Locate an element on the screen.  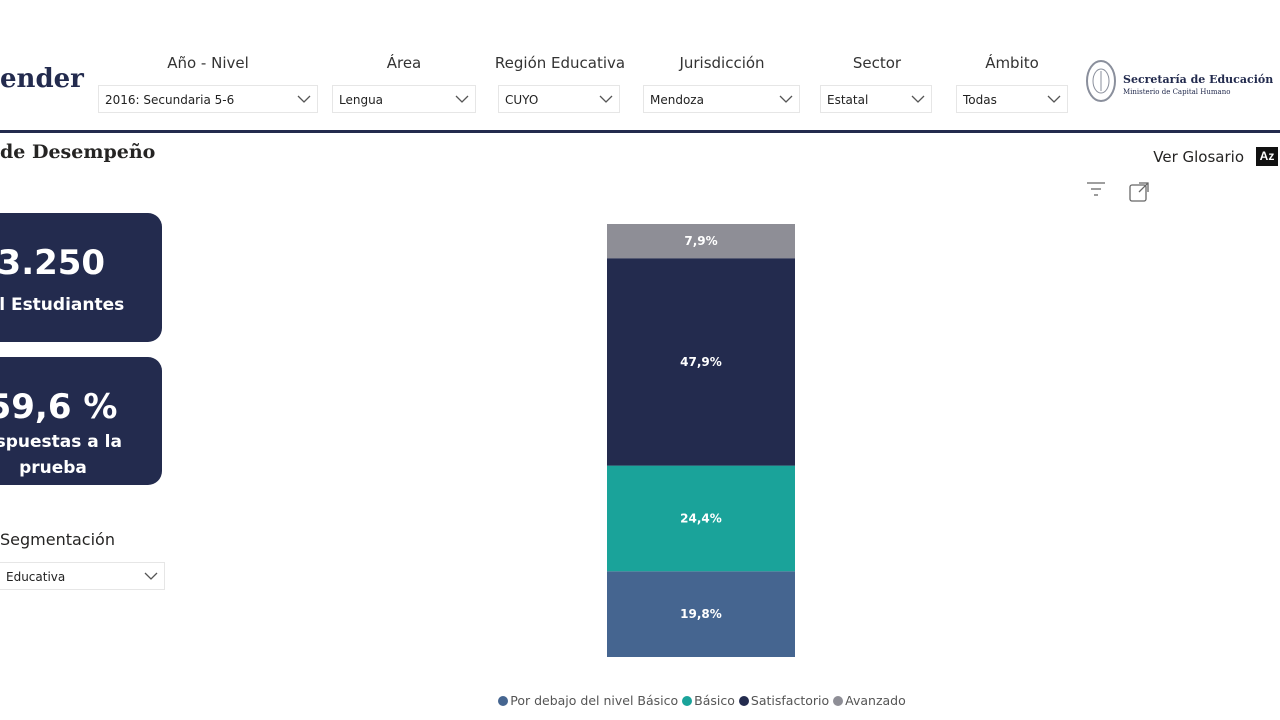
kpi-card: 59,6 % espuestas a la prueba is located at coordinates (81, 421).